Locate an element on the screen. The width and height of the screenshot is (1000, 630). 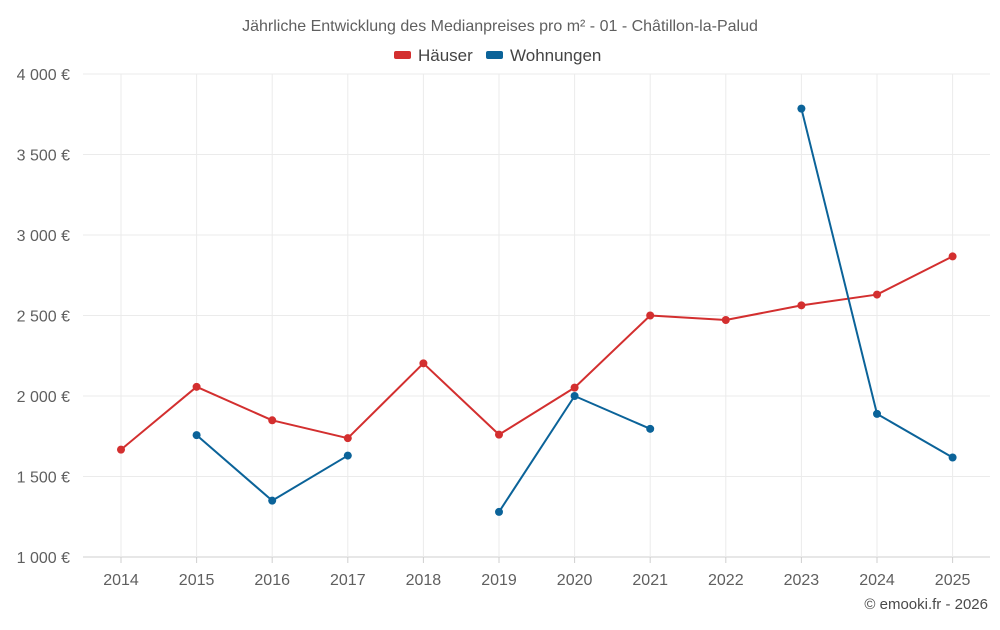
x-tick-label: 2025 is located at coordinates (953, 580).